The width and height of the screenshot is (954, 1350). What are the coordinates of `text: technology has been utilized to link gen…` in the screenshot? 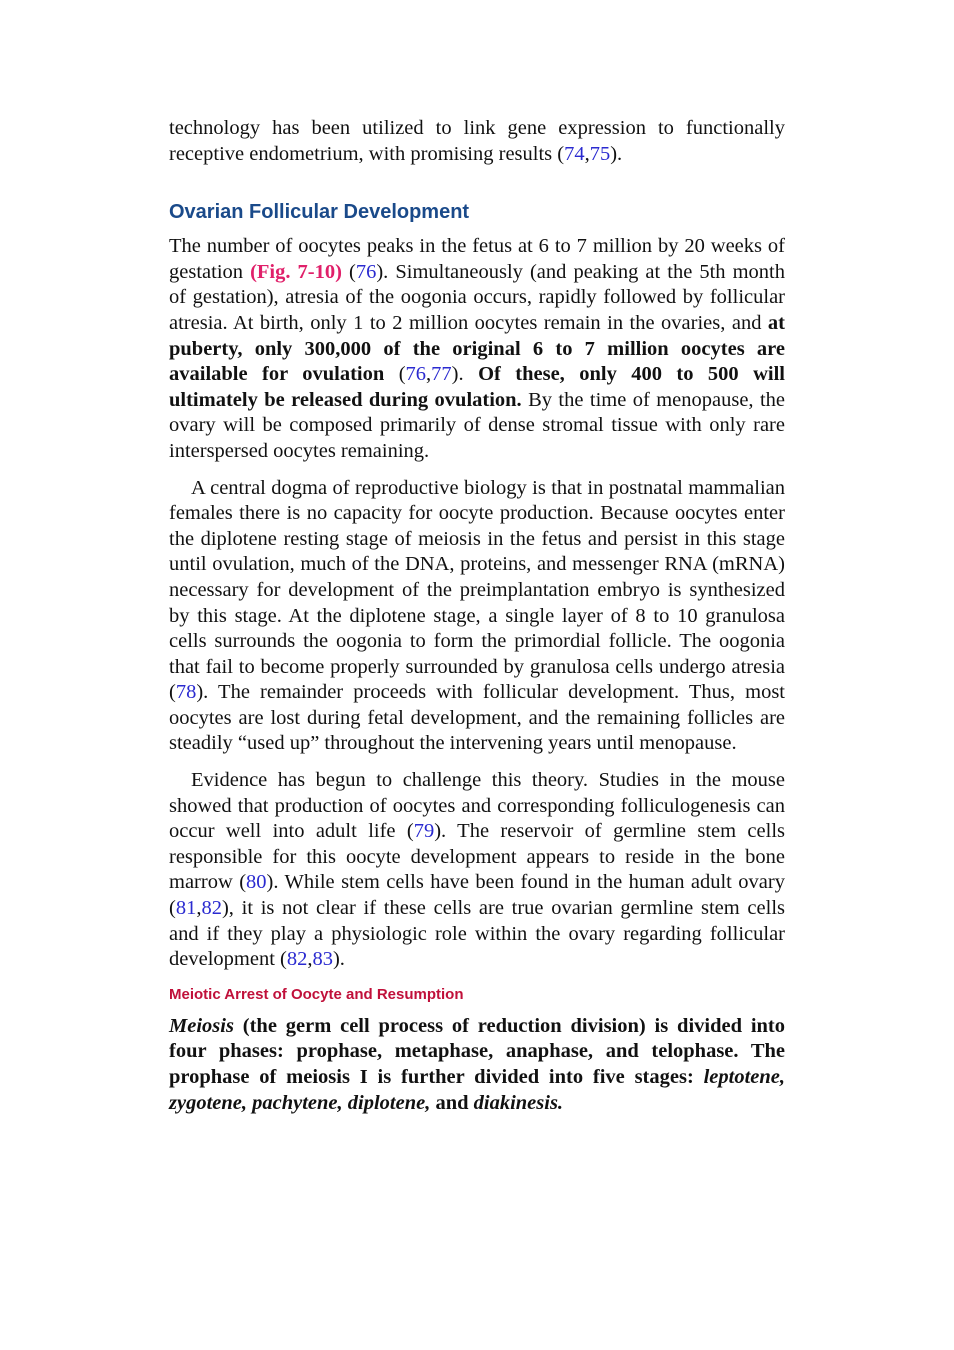 It's located at (477, 141).